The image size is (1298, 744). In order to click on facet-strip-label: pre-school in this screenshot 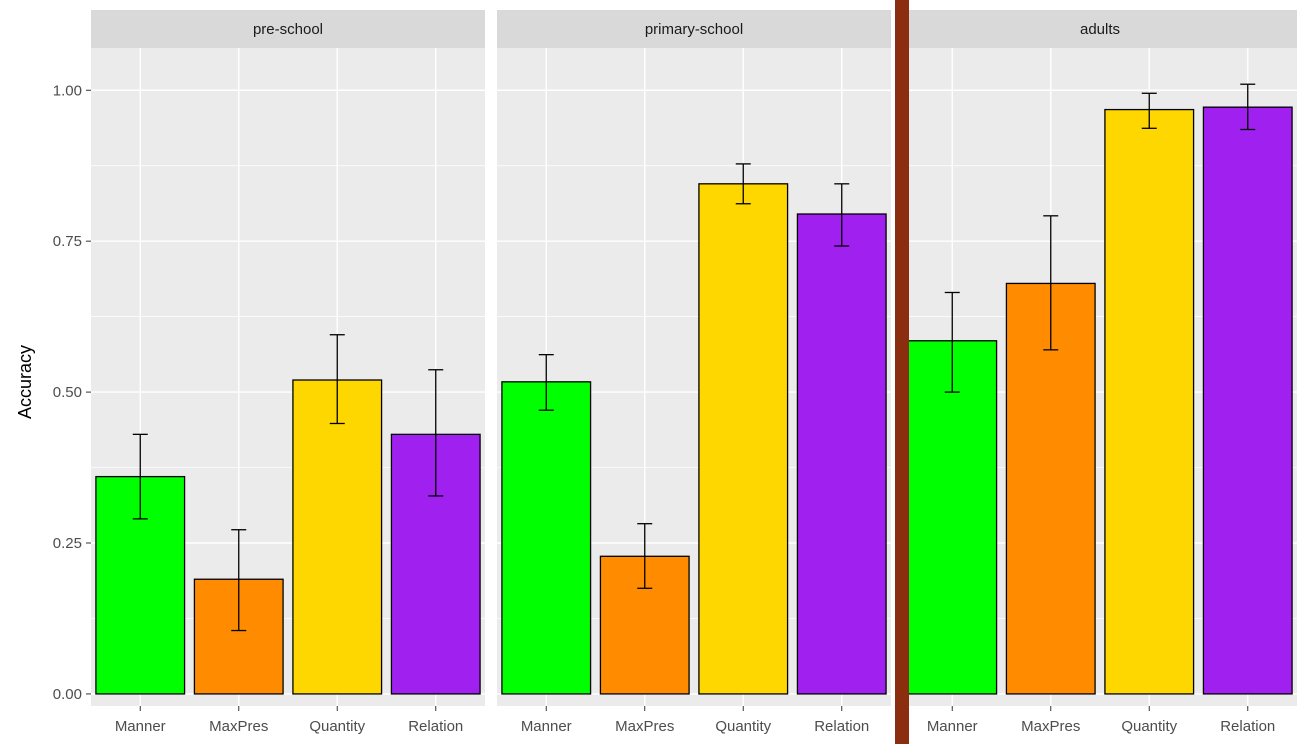, I will do `click(288, 29)`.